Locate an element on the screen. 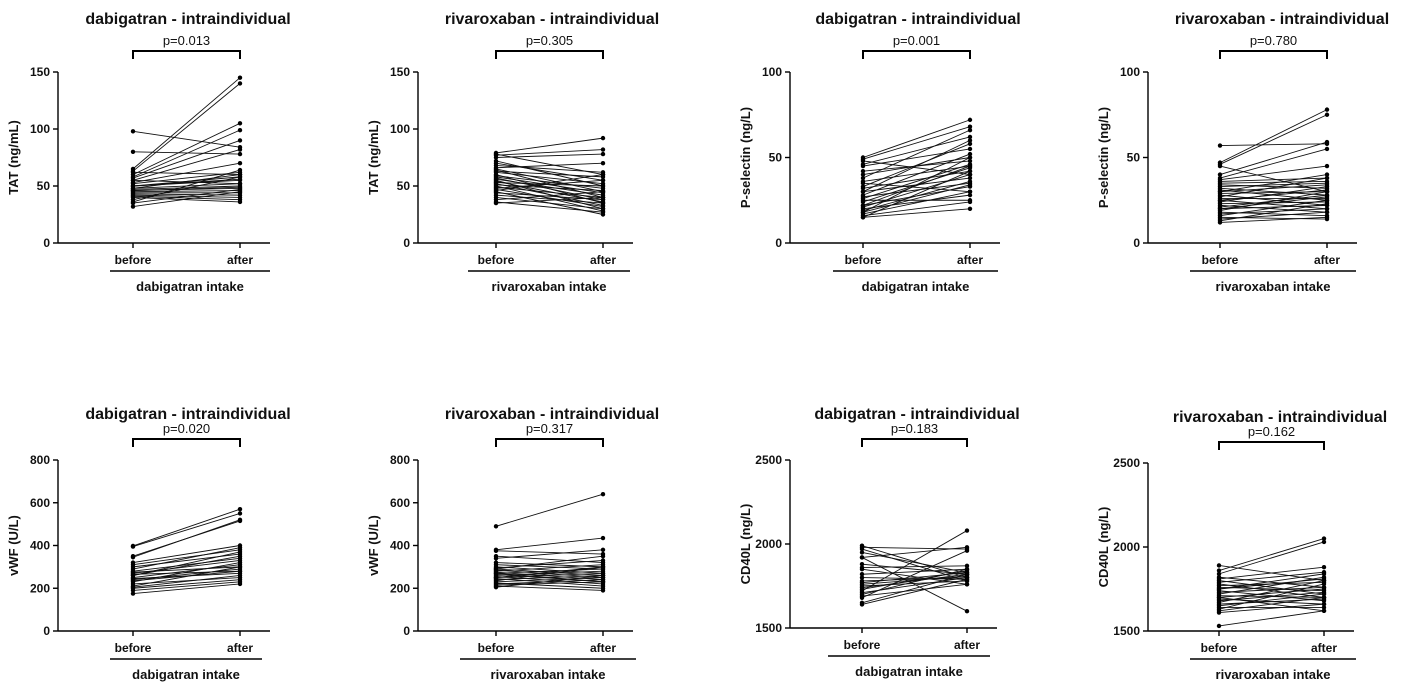 The image size is (1403, 690). y-axis-label: CD40L (ng/L) is located at coordinates (745, 544).